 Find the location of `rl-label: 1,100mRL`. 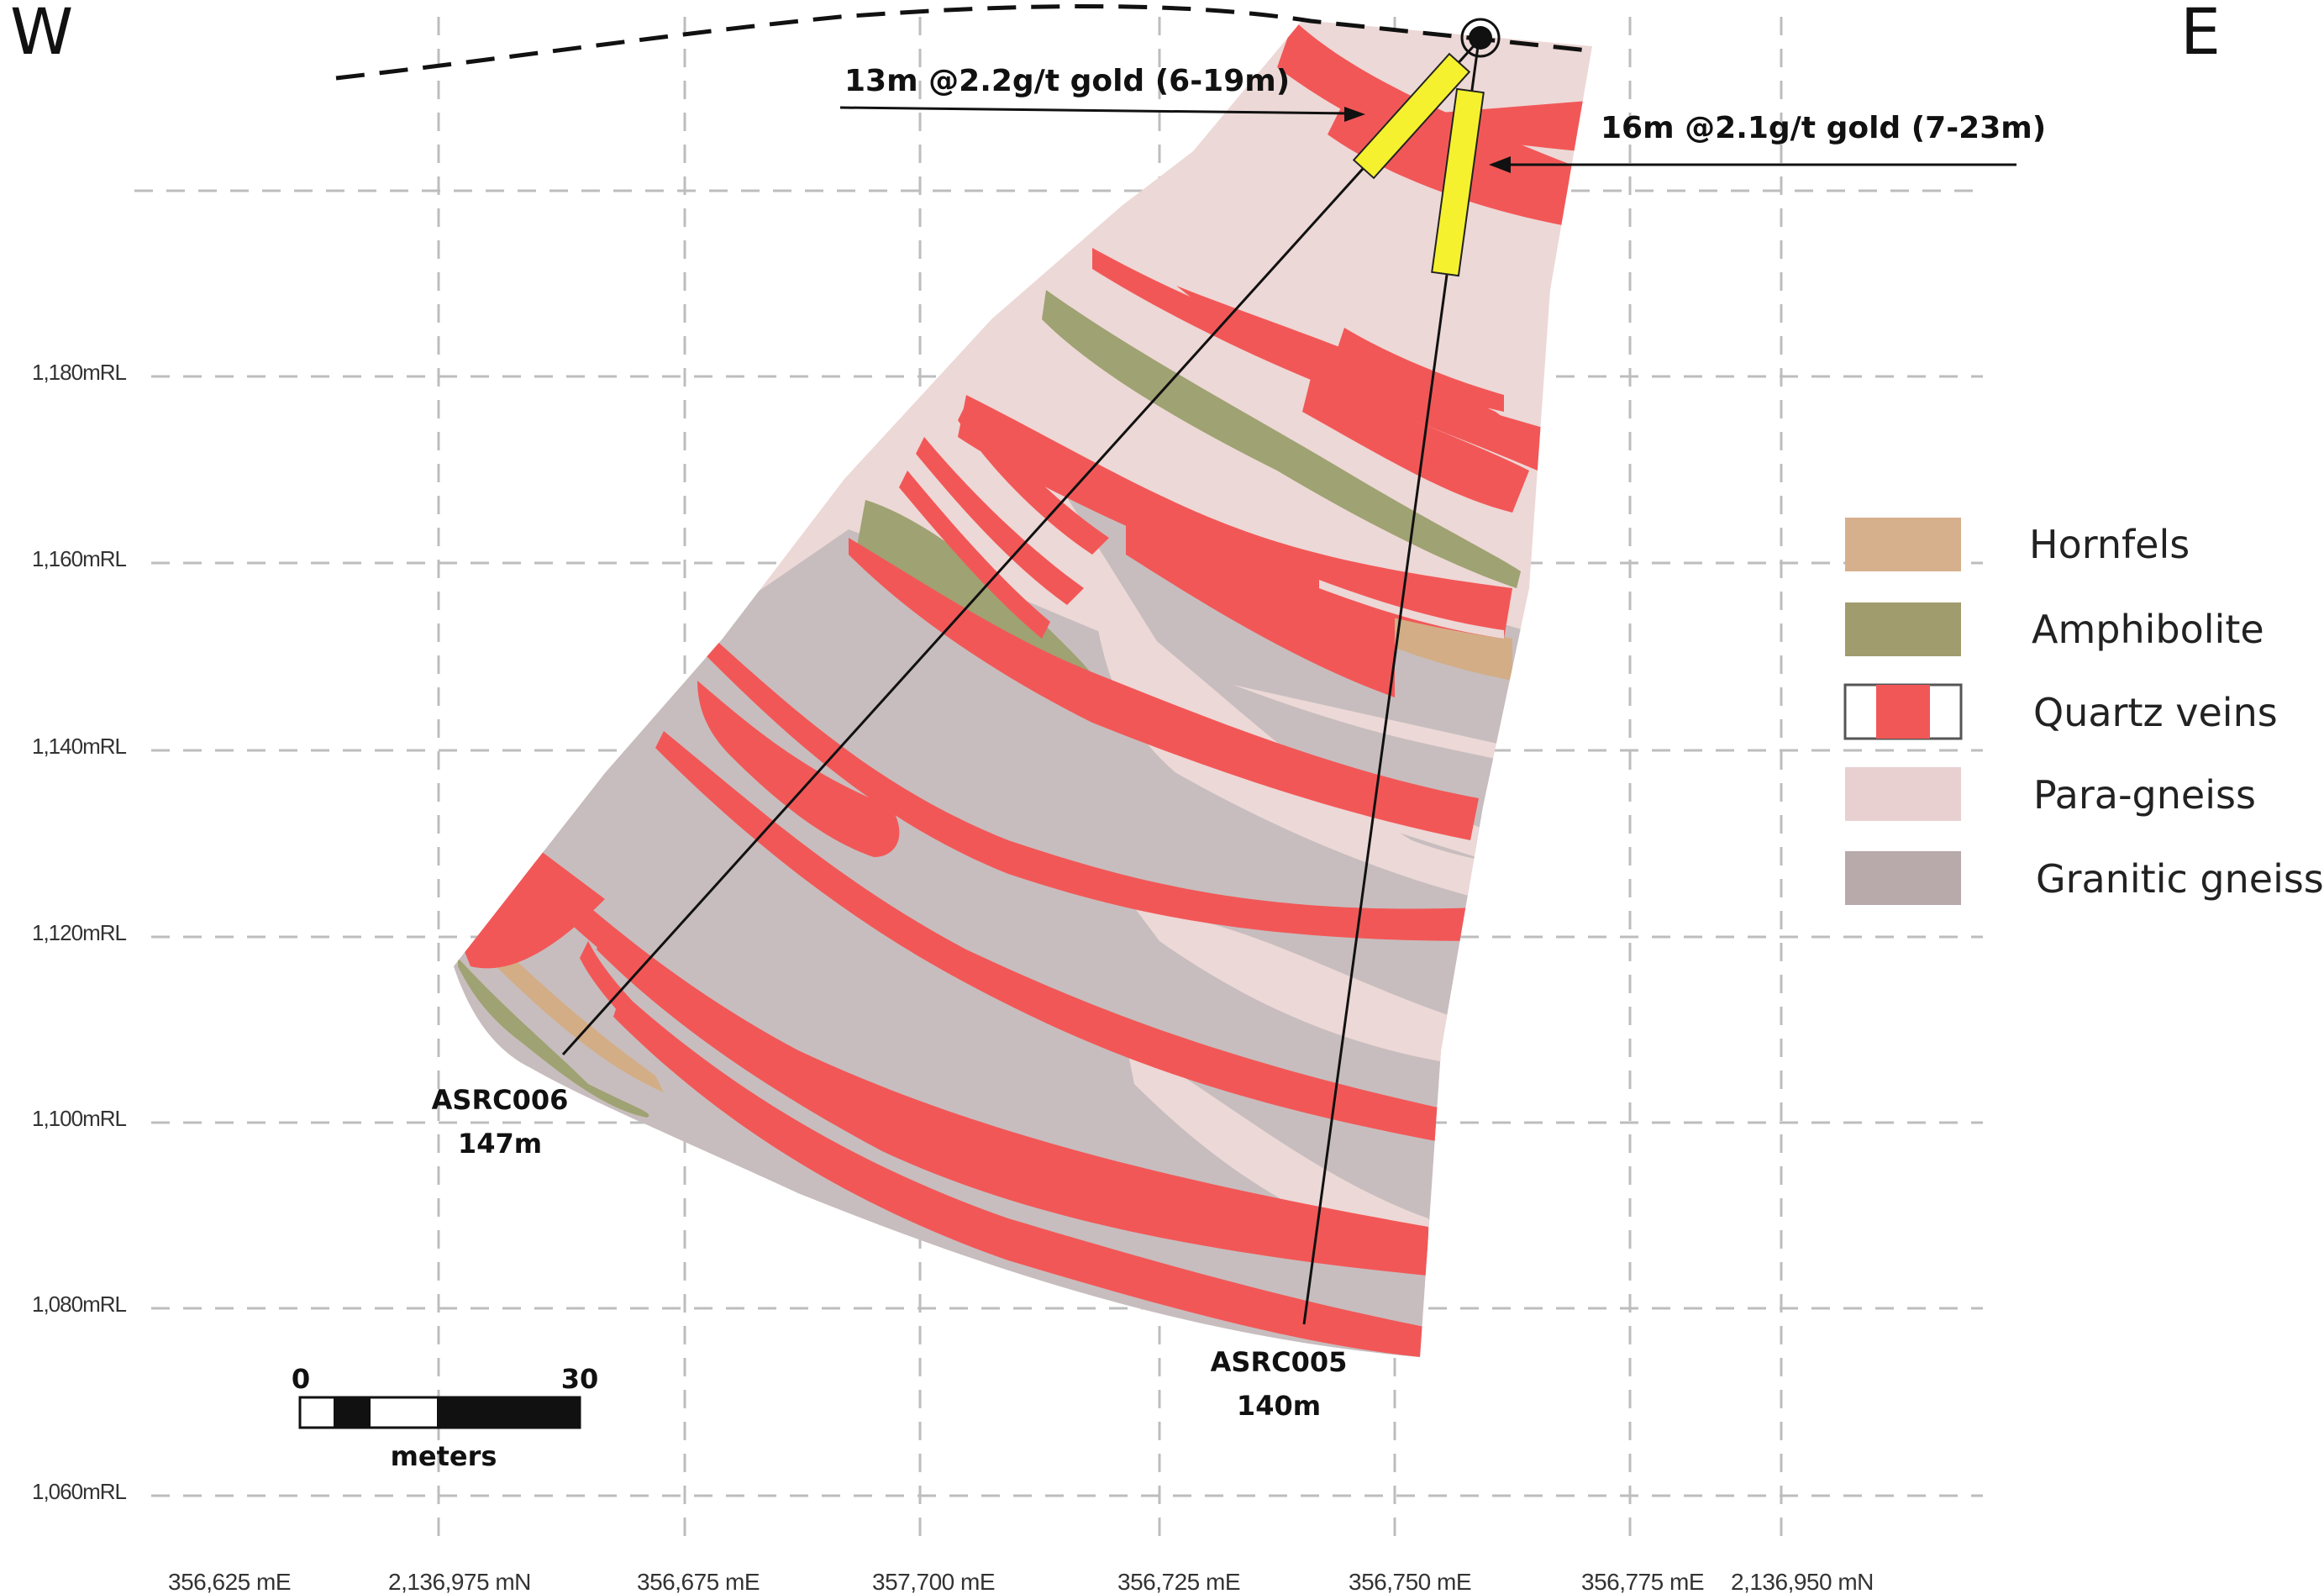

rl-label: 1,100mRL is located at coordinates (79, 1118).